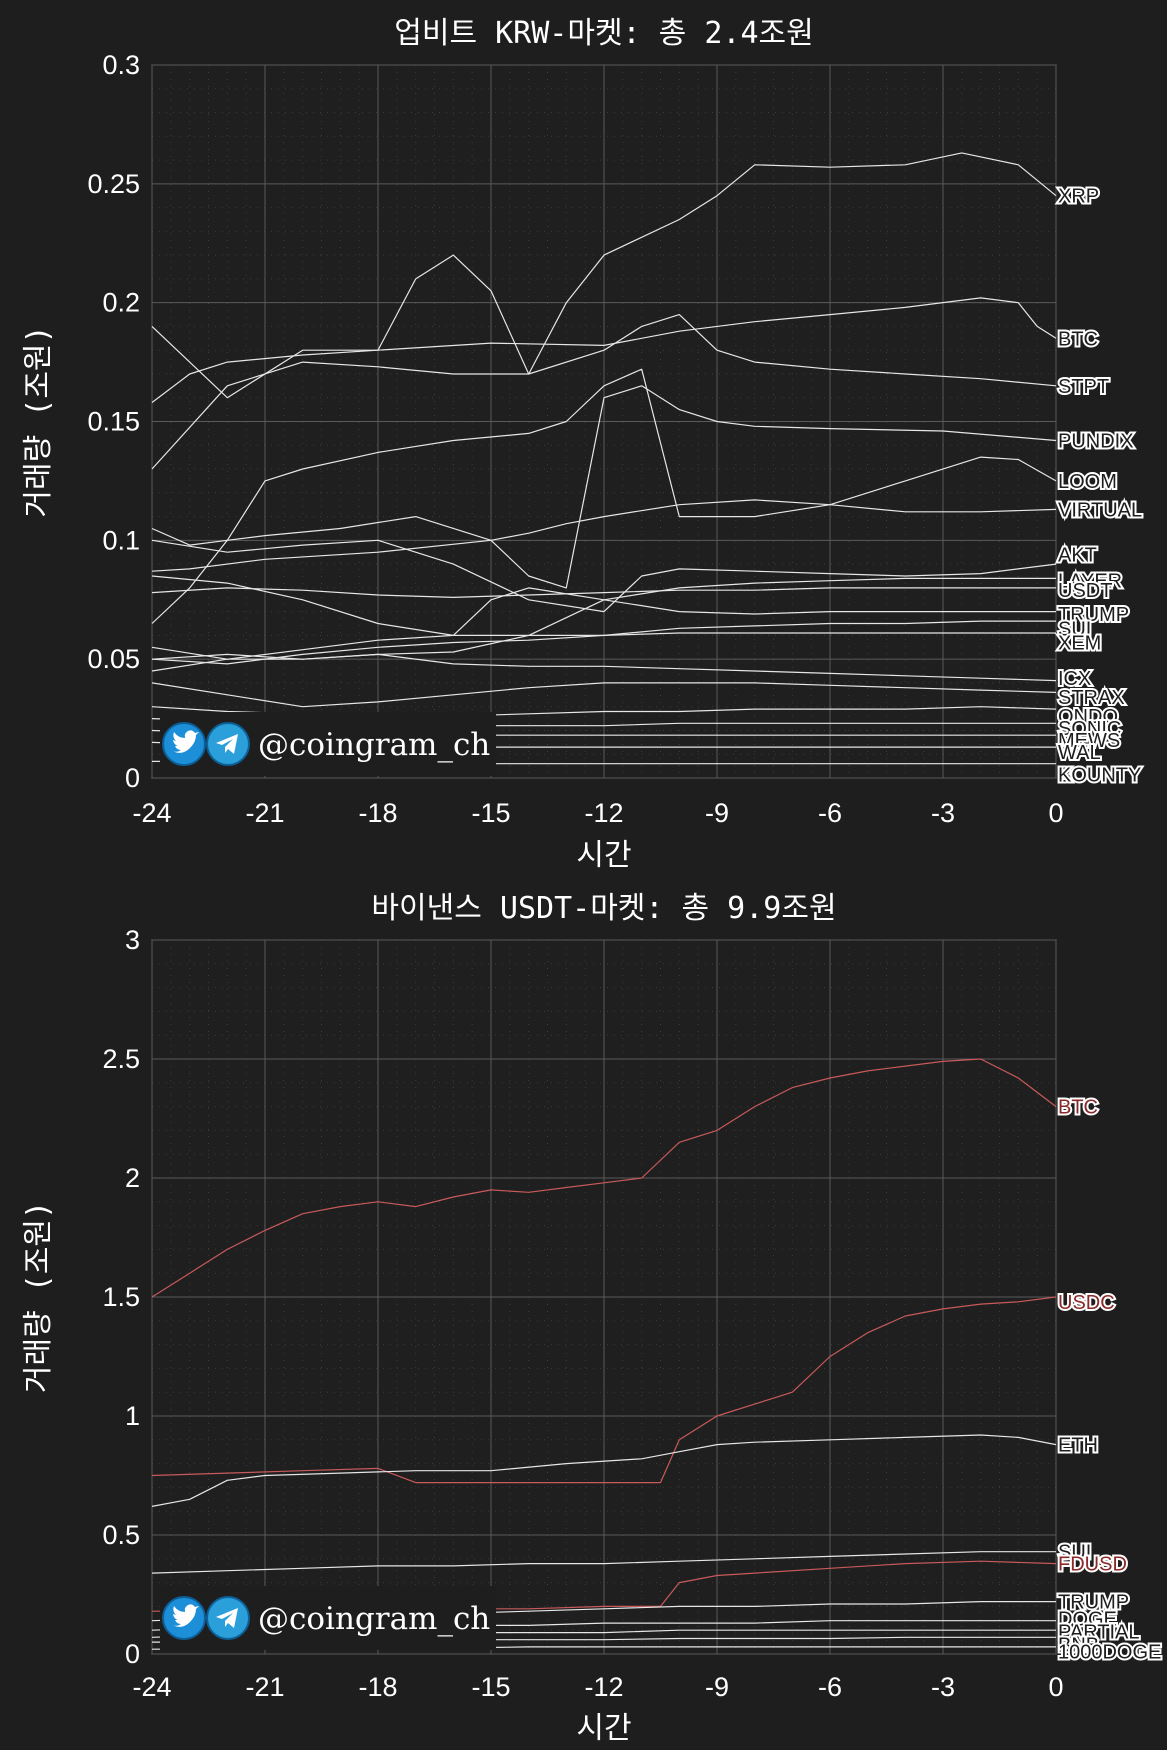 Image resolution: width=1167 pixels, height=1750 pixels. What do you see at coordinates (604, 664) in the screenshot?
I see `series-line-icx` at bounding box center [604, 664].